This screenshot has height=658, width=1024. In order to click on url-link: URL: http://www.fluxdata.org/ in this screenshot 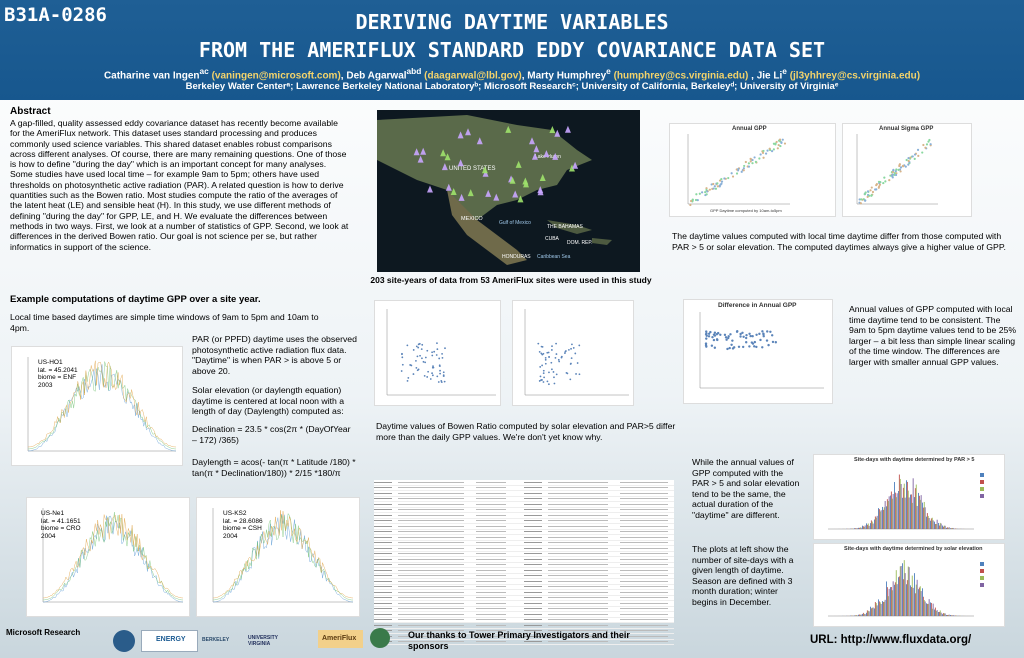, I will do `click(891, 640)`.